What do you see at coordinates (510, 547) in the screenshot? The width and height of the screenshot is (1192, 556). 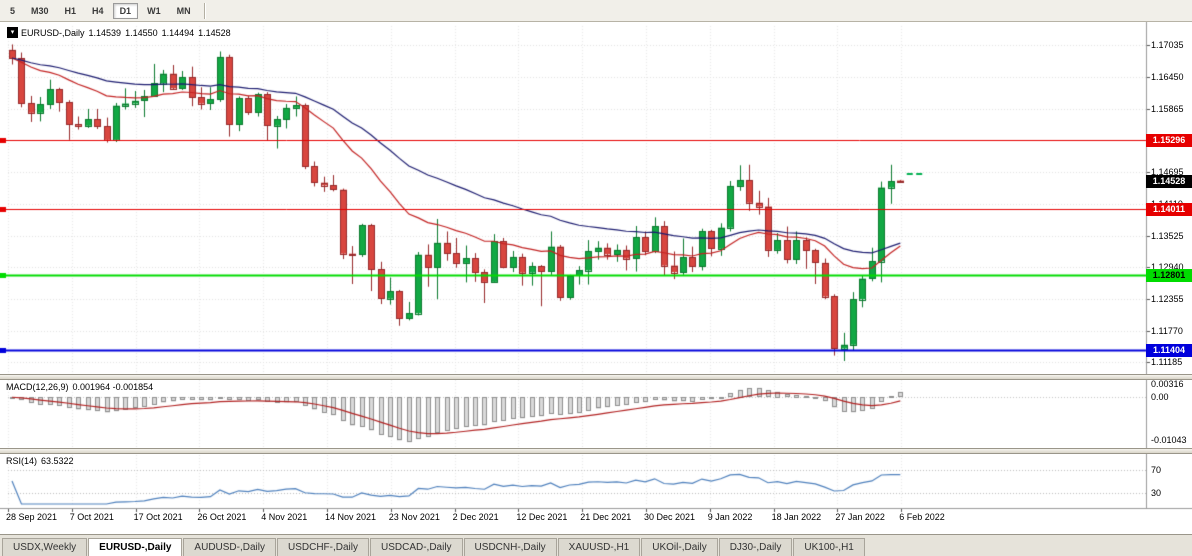 I see `chart-tab: USDCNH-,Daily` at bounding box center [510, 547].